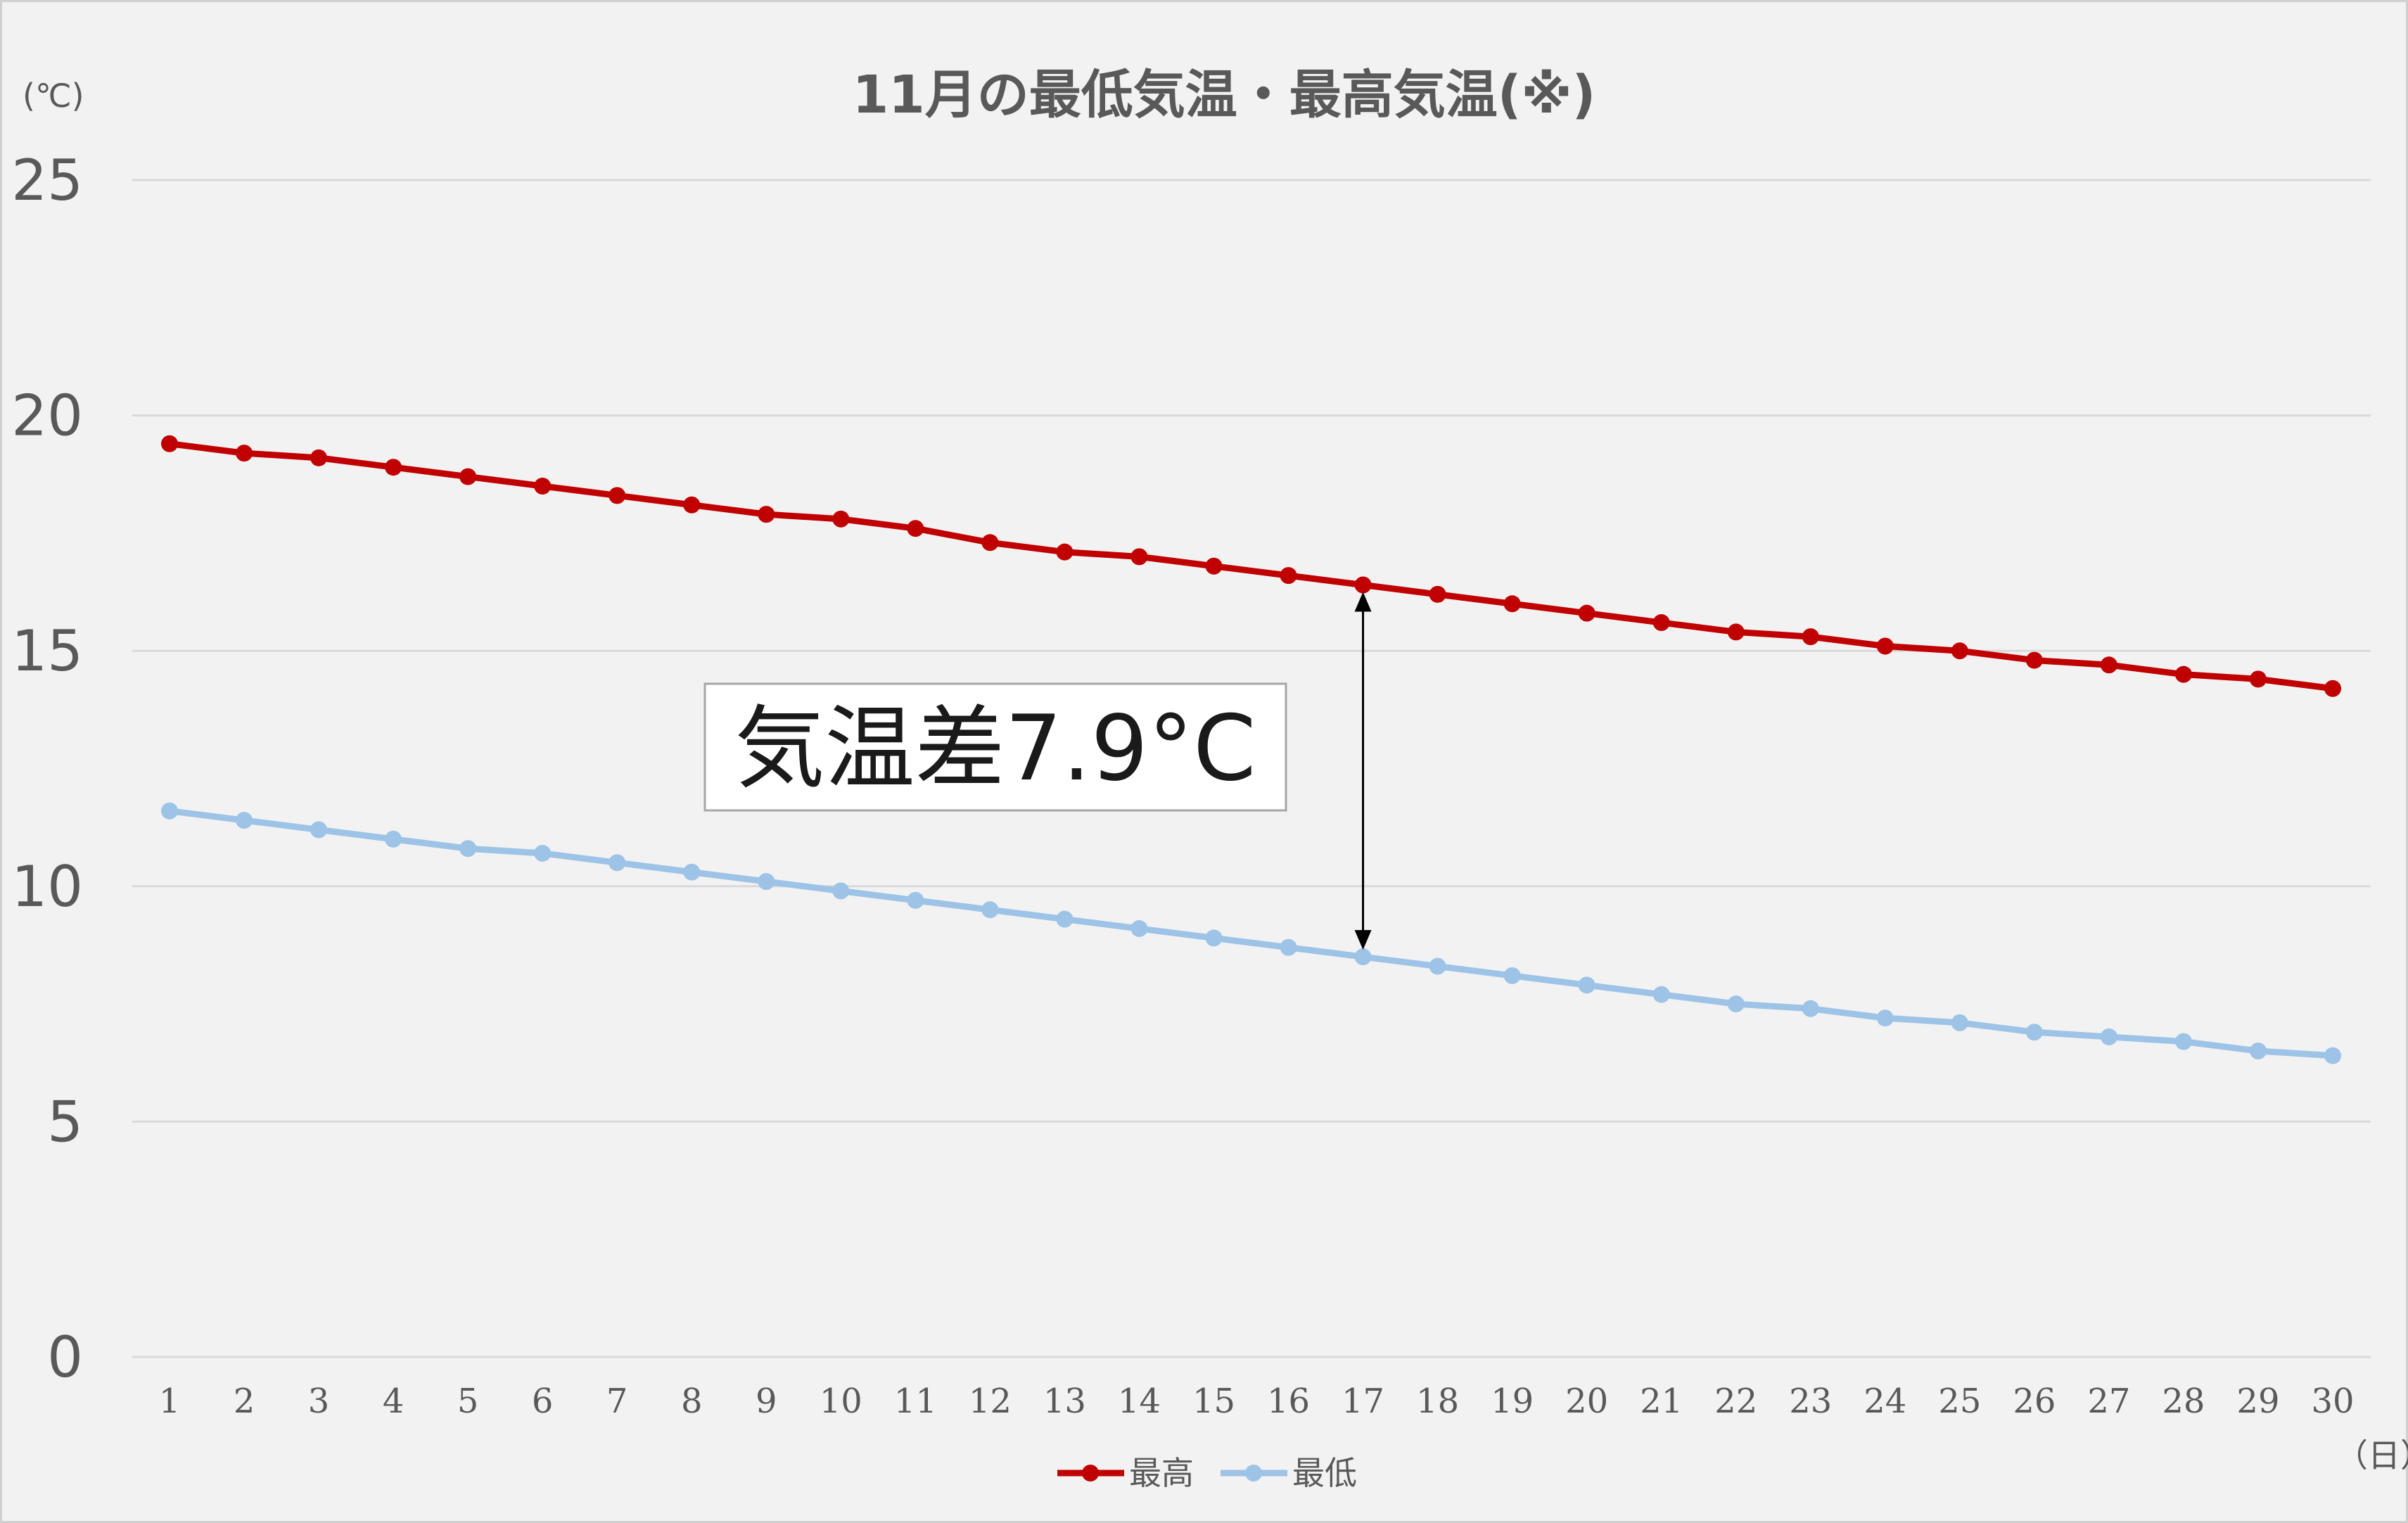 This screenshot has height=1523, width=2408. Describe the element at coordinates (1207, 1473) in the screenshot. I see `legend: 最高 最低` at that location.